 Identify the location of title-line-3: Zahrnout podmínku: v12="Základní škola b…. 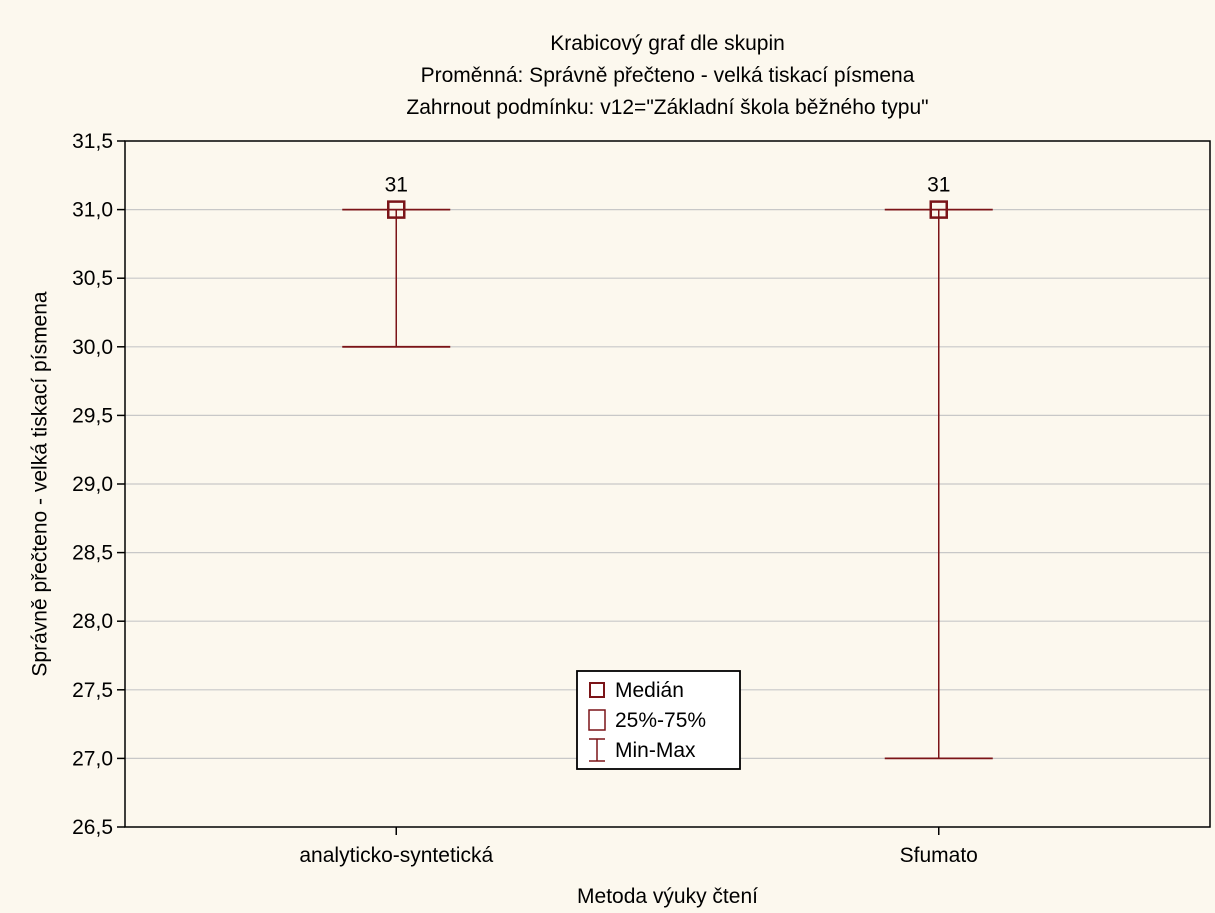
(667, 107).